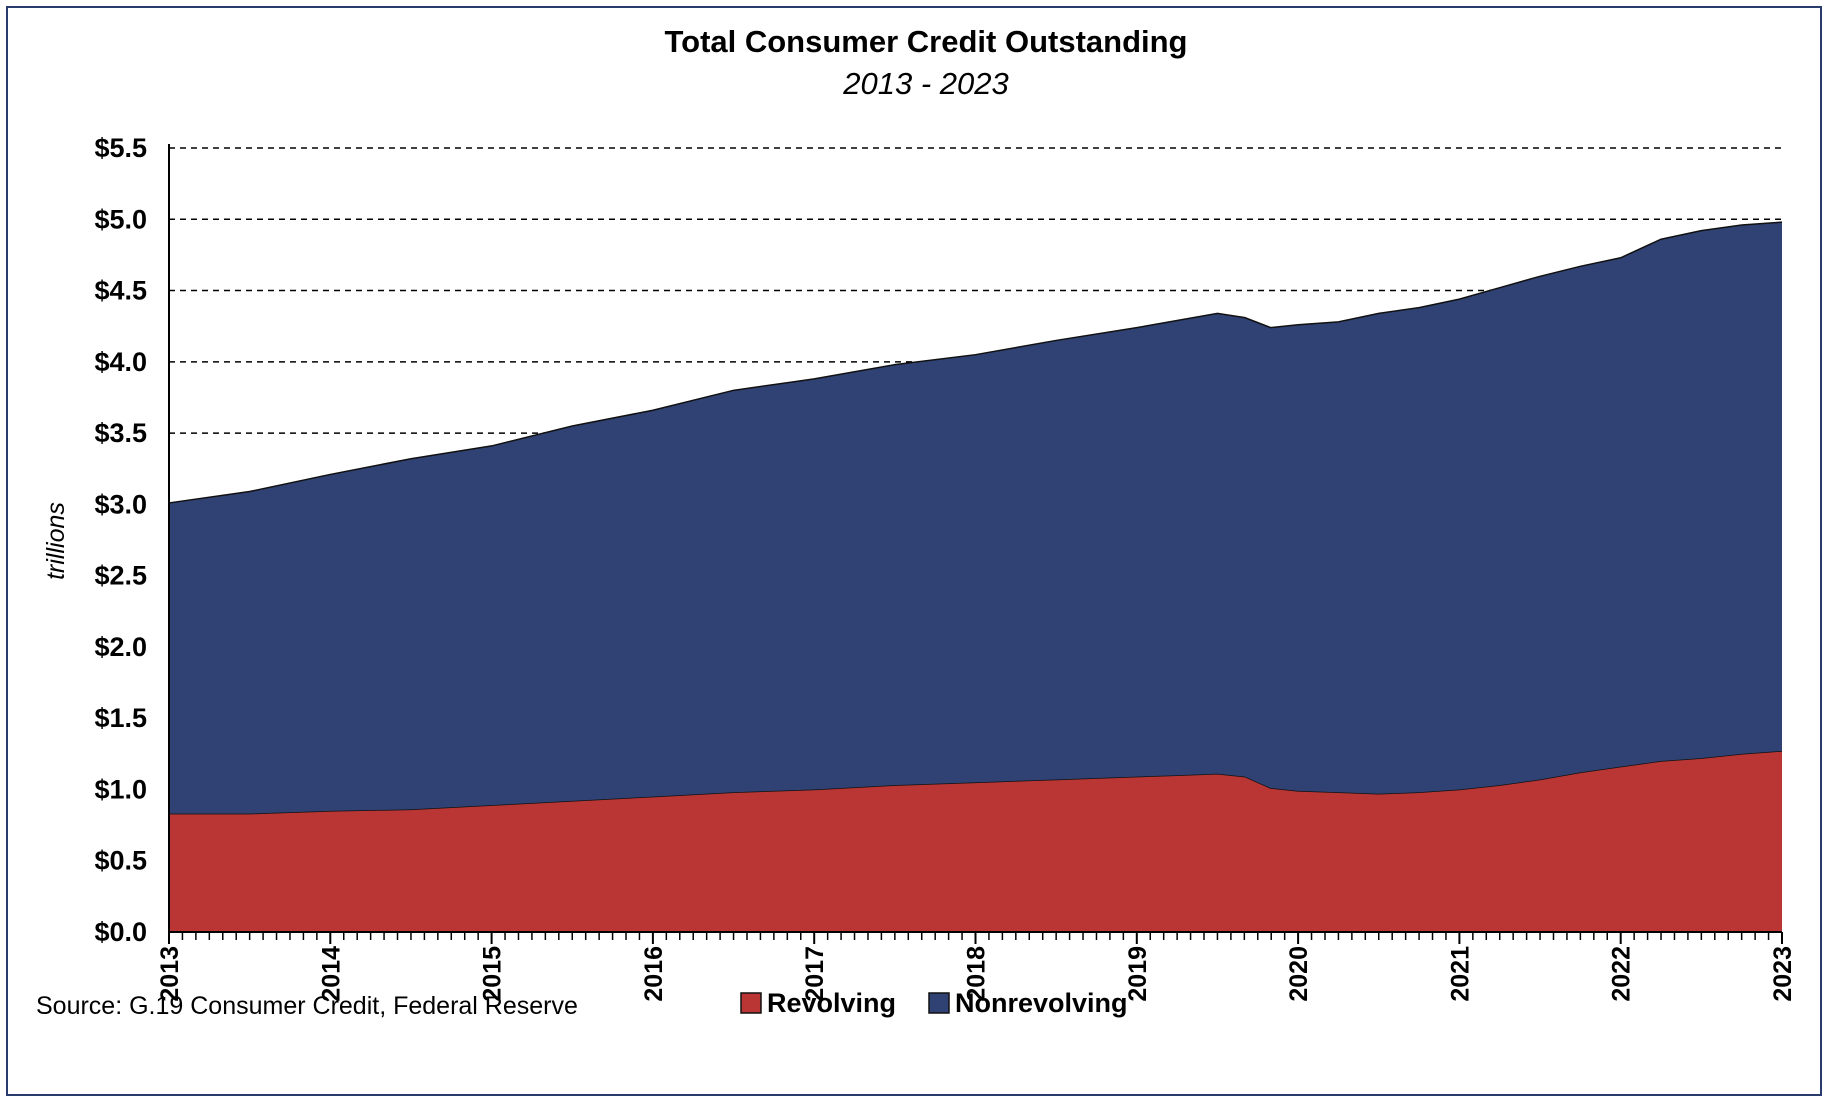 The width and height of the screenshot is (1832, 1106). What do you see at coordinates (120, 718) in the screenshot?
I see `y-tick-label: $1.5` at bounding box center [120, 718].